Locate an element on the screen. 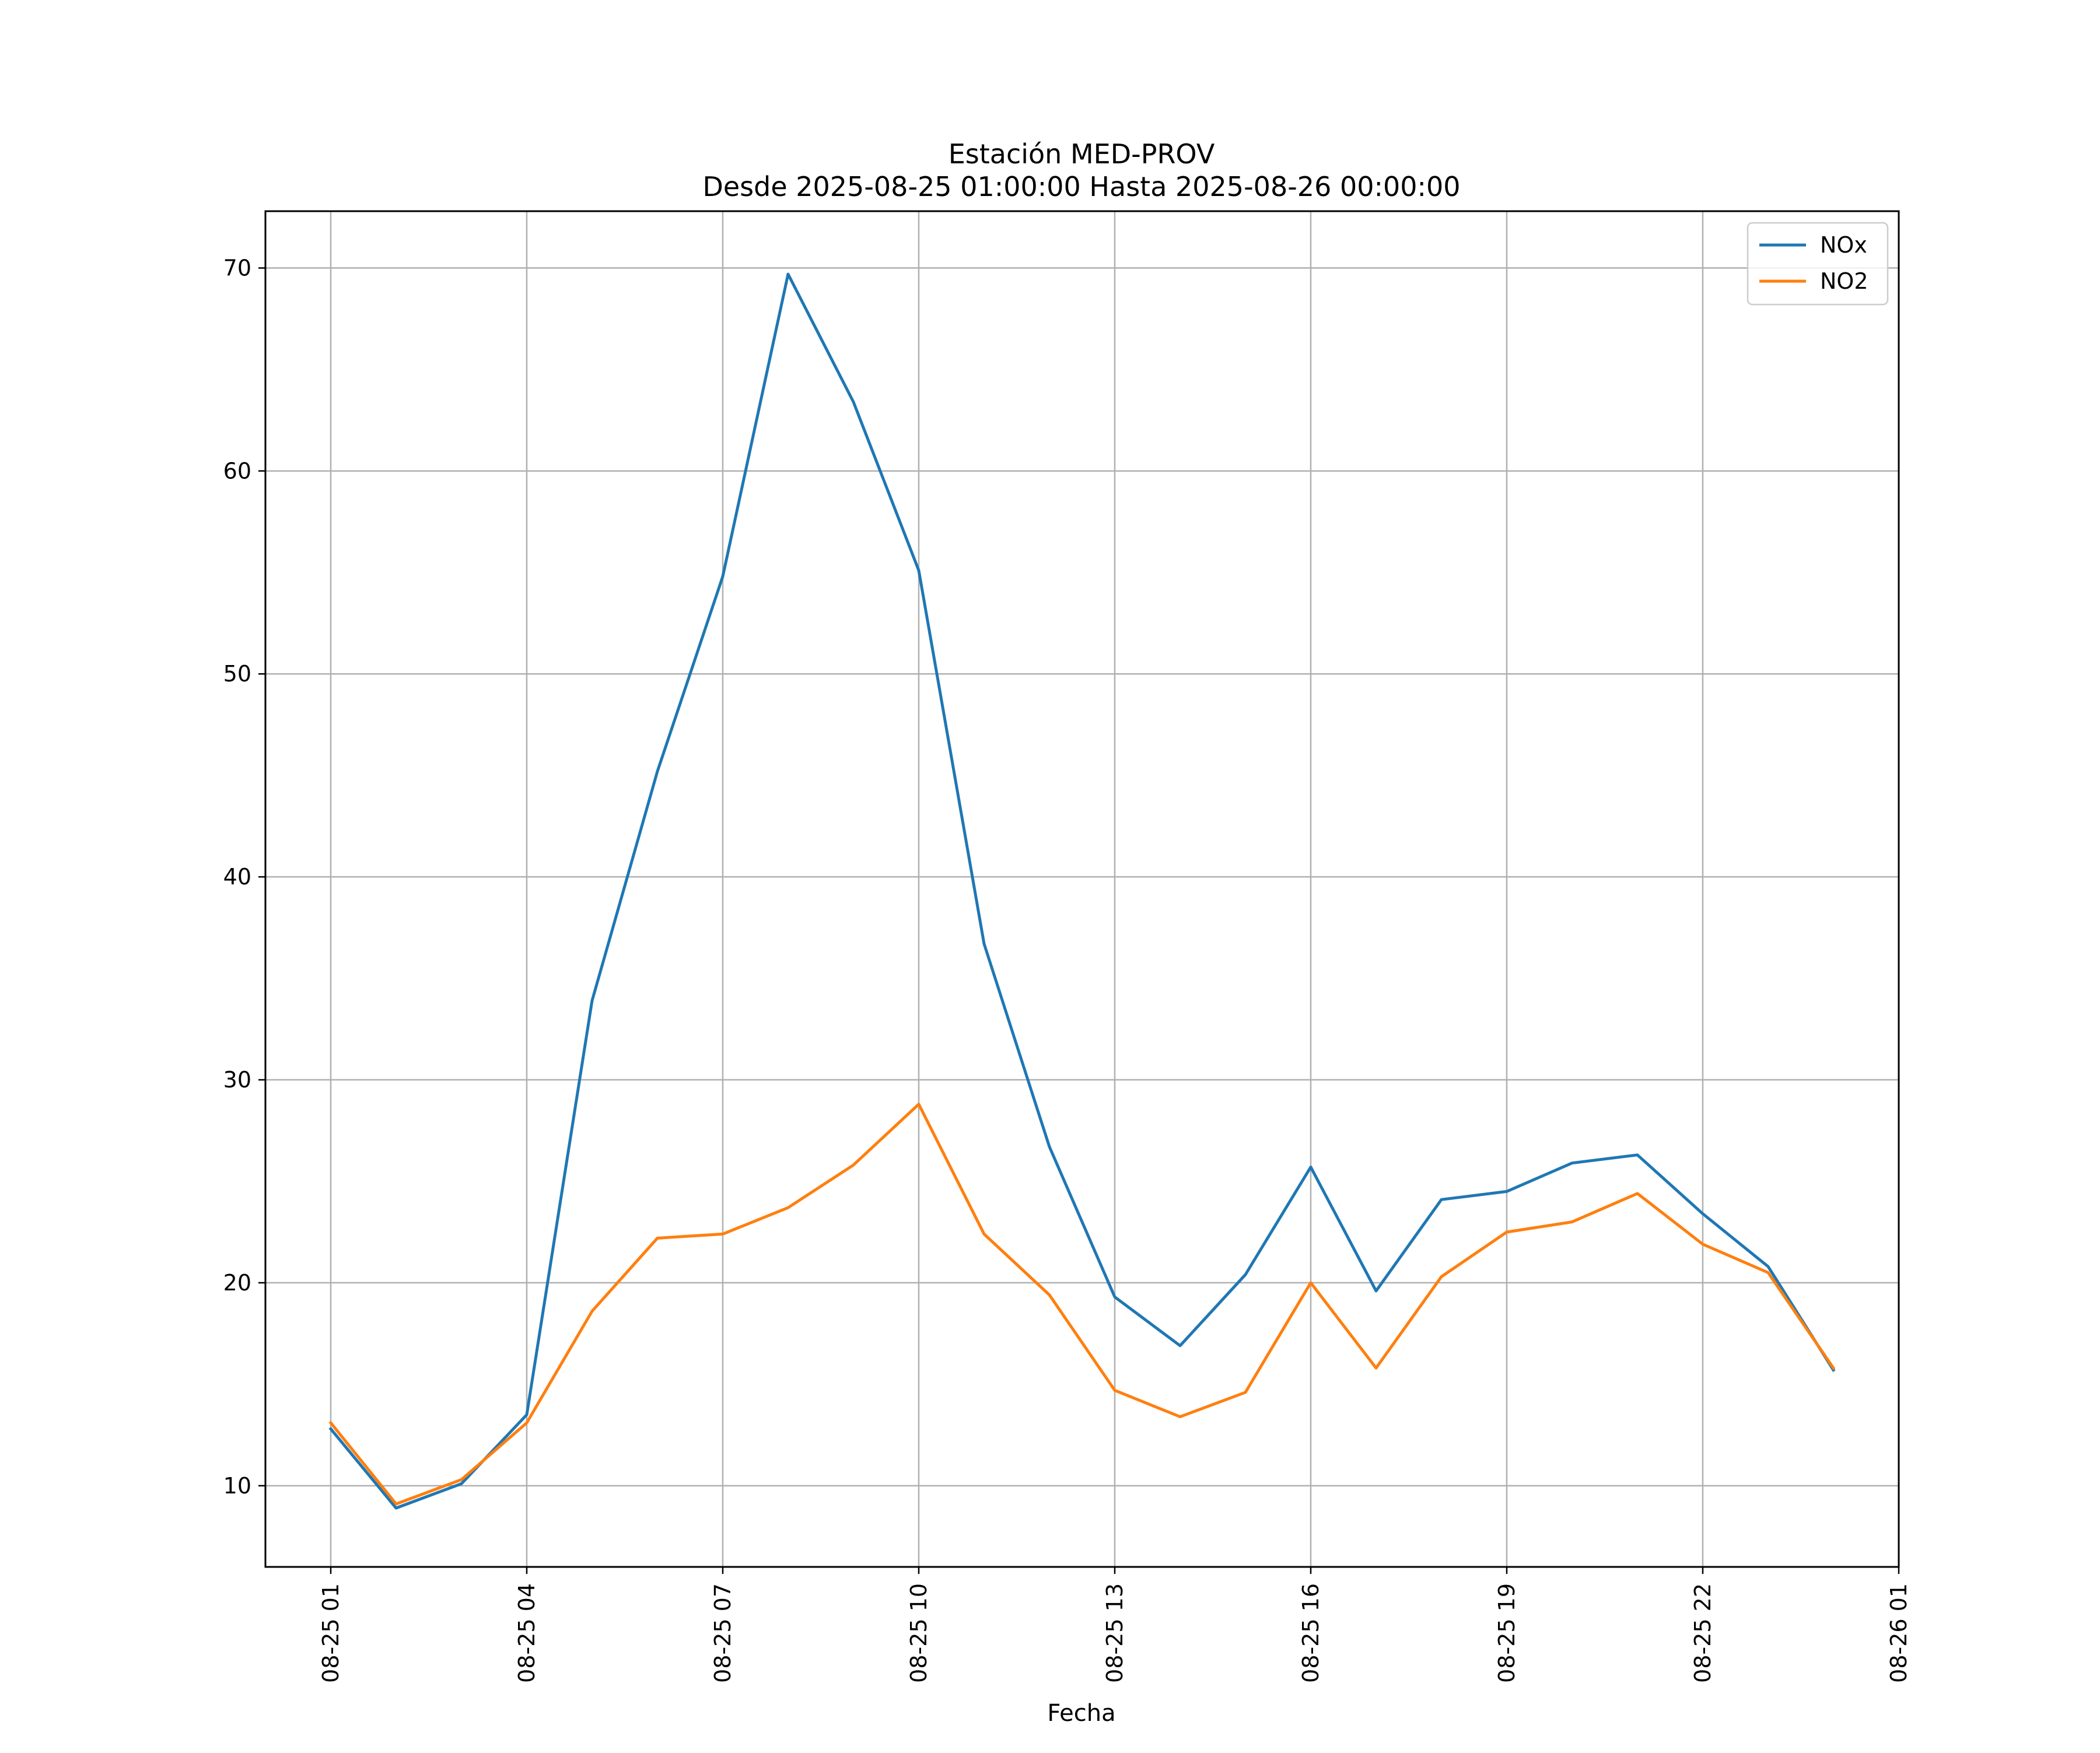  legend-label-no2: NO2 is located at coordinates (1844, 281).